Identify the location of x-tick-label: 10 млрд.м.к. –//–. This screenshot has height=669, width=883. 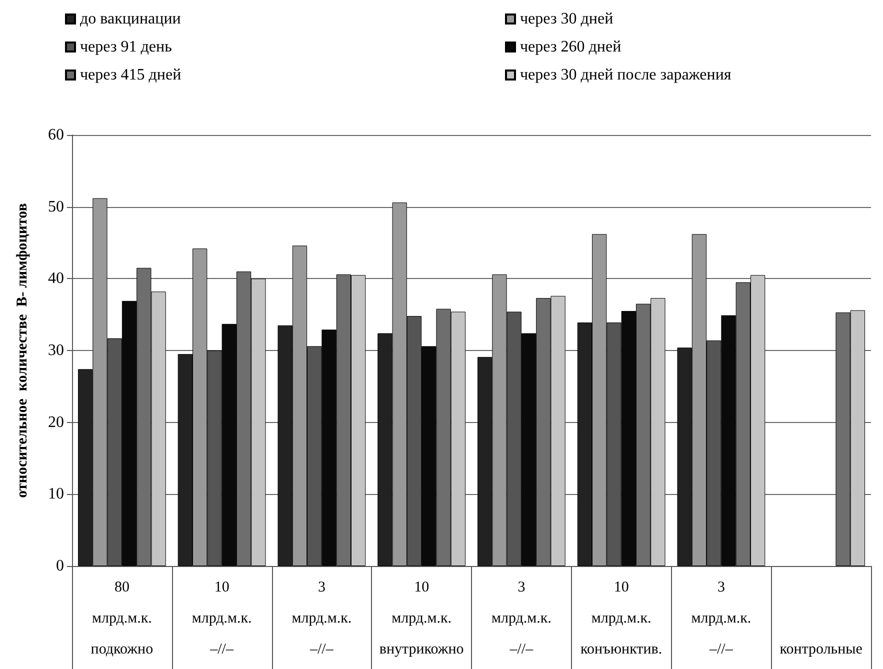
(222, 619).